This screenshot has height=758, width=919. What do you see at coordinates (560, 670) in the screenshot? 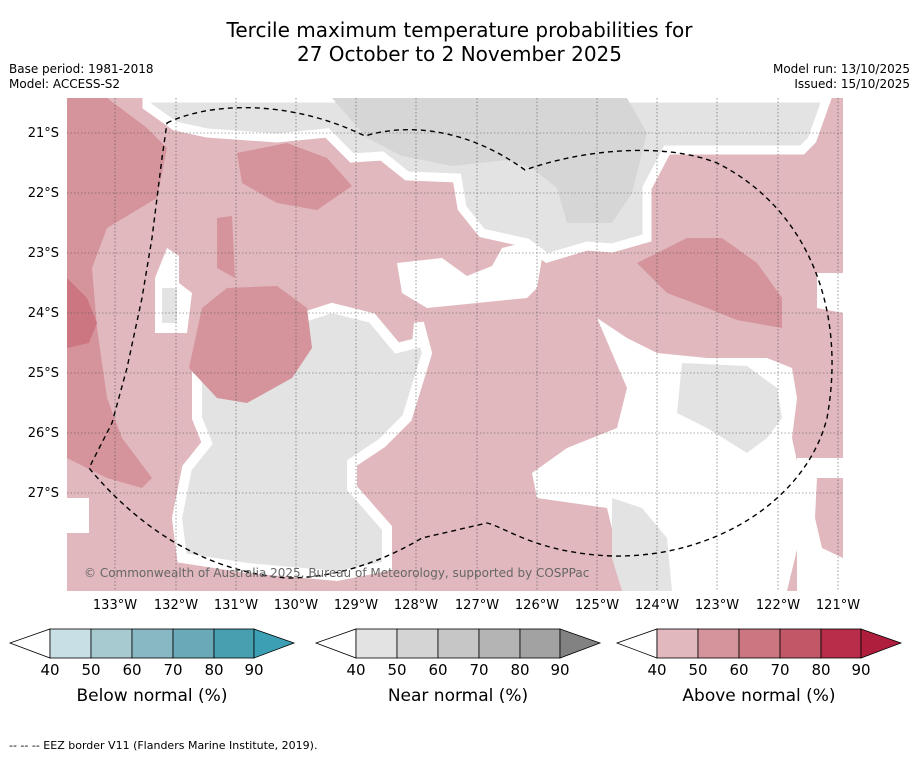
I see `cb-near-tick-90: 90` at bounding box center [560, 670].